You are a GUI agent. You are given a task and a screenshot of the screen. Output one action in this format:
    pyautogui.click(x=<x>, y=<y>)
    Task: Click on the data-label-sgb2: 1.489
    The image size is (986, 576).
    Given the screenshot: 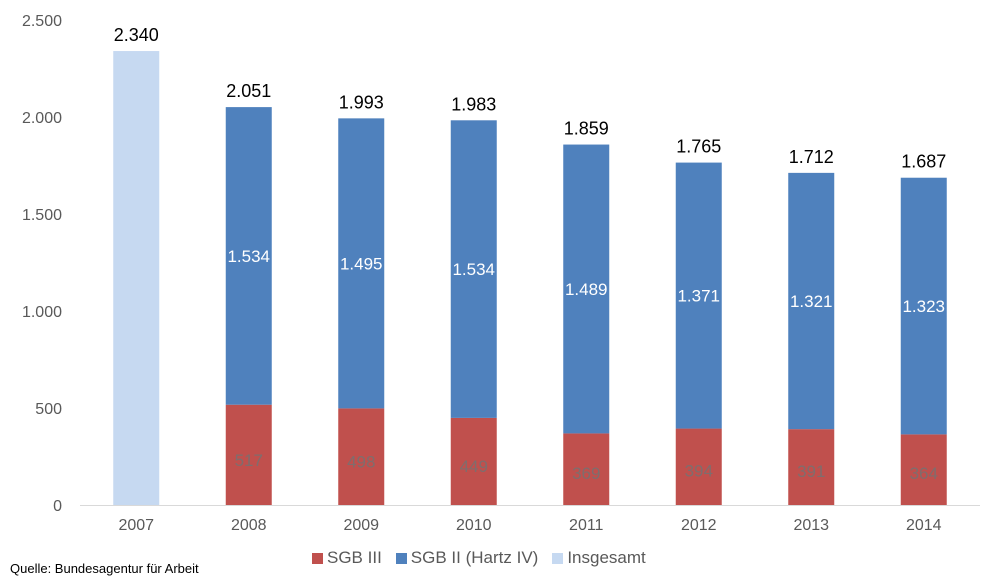 What is the action you would take?
    pyautogui.click(x=586, y=289)
    